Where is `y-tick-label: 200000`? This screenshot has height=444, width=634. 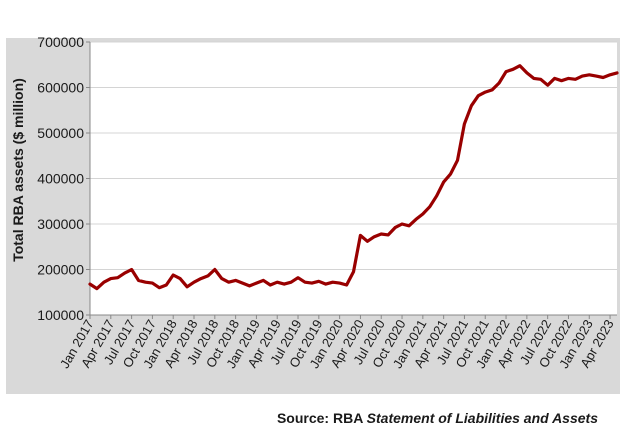
y-tick-label: 200000 is located at coordinates (60, 270).